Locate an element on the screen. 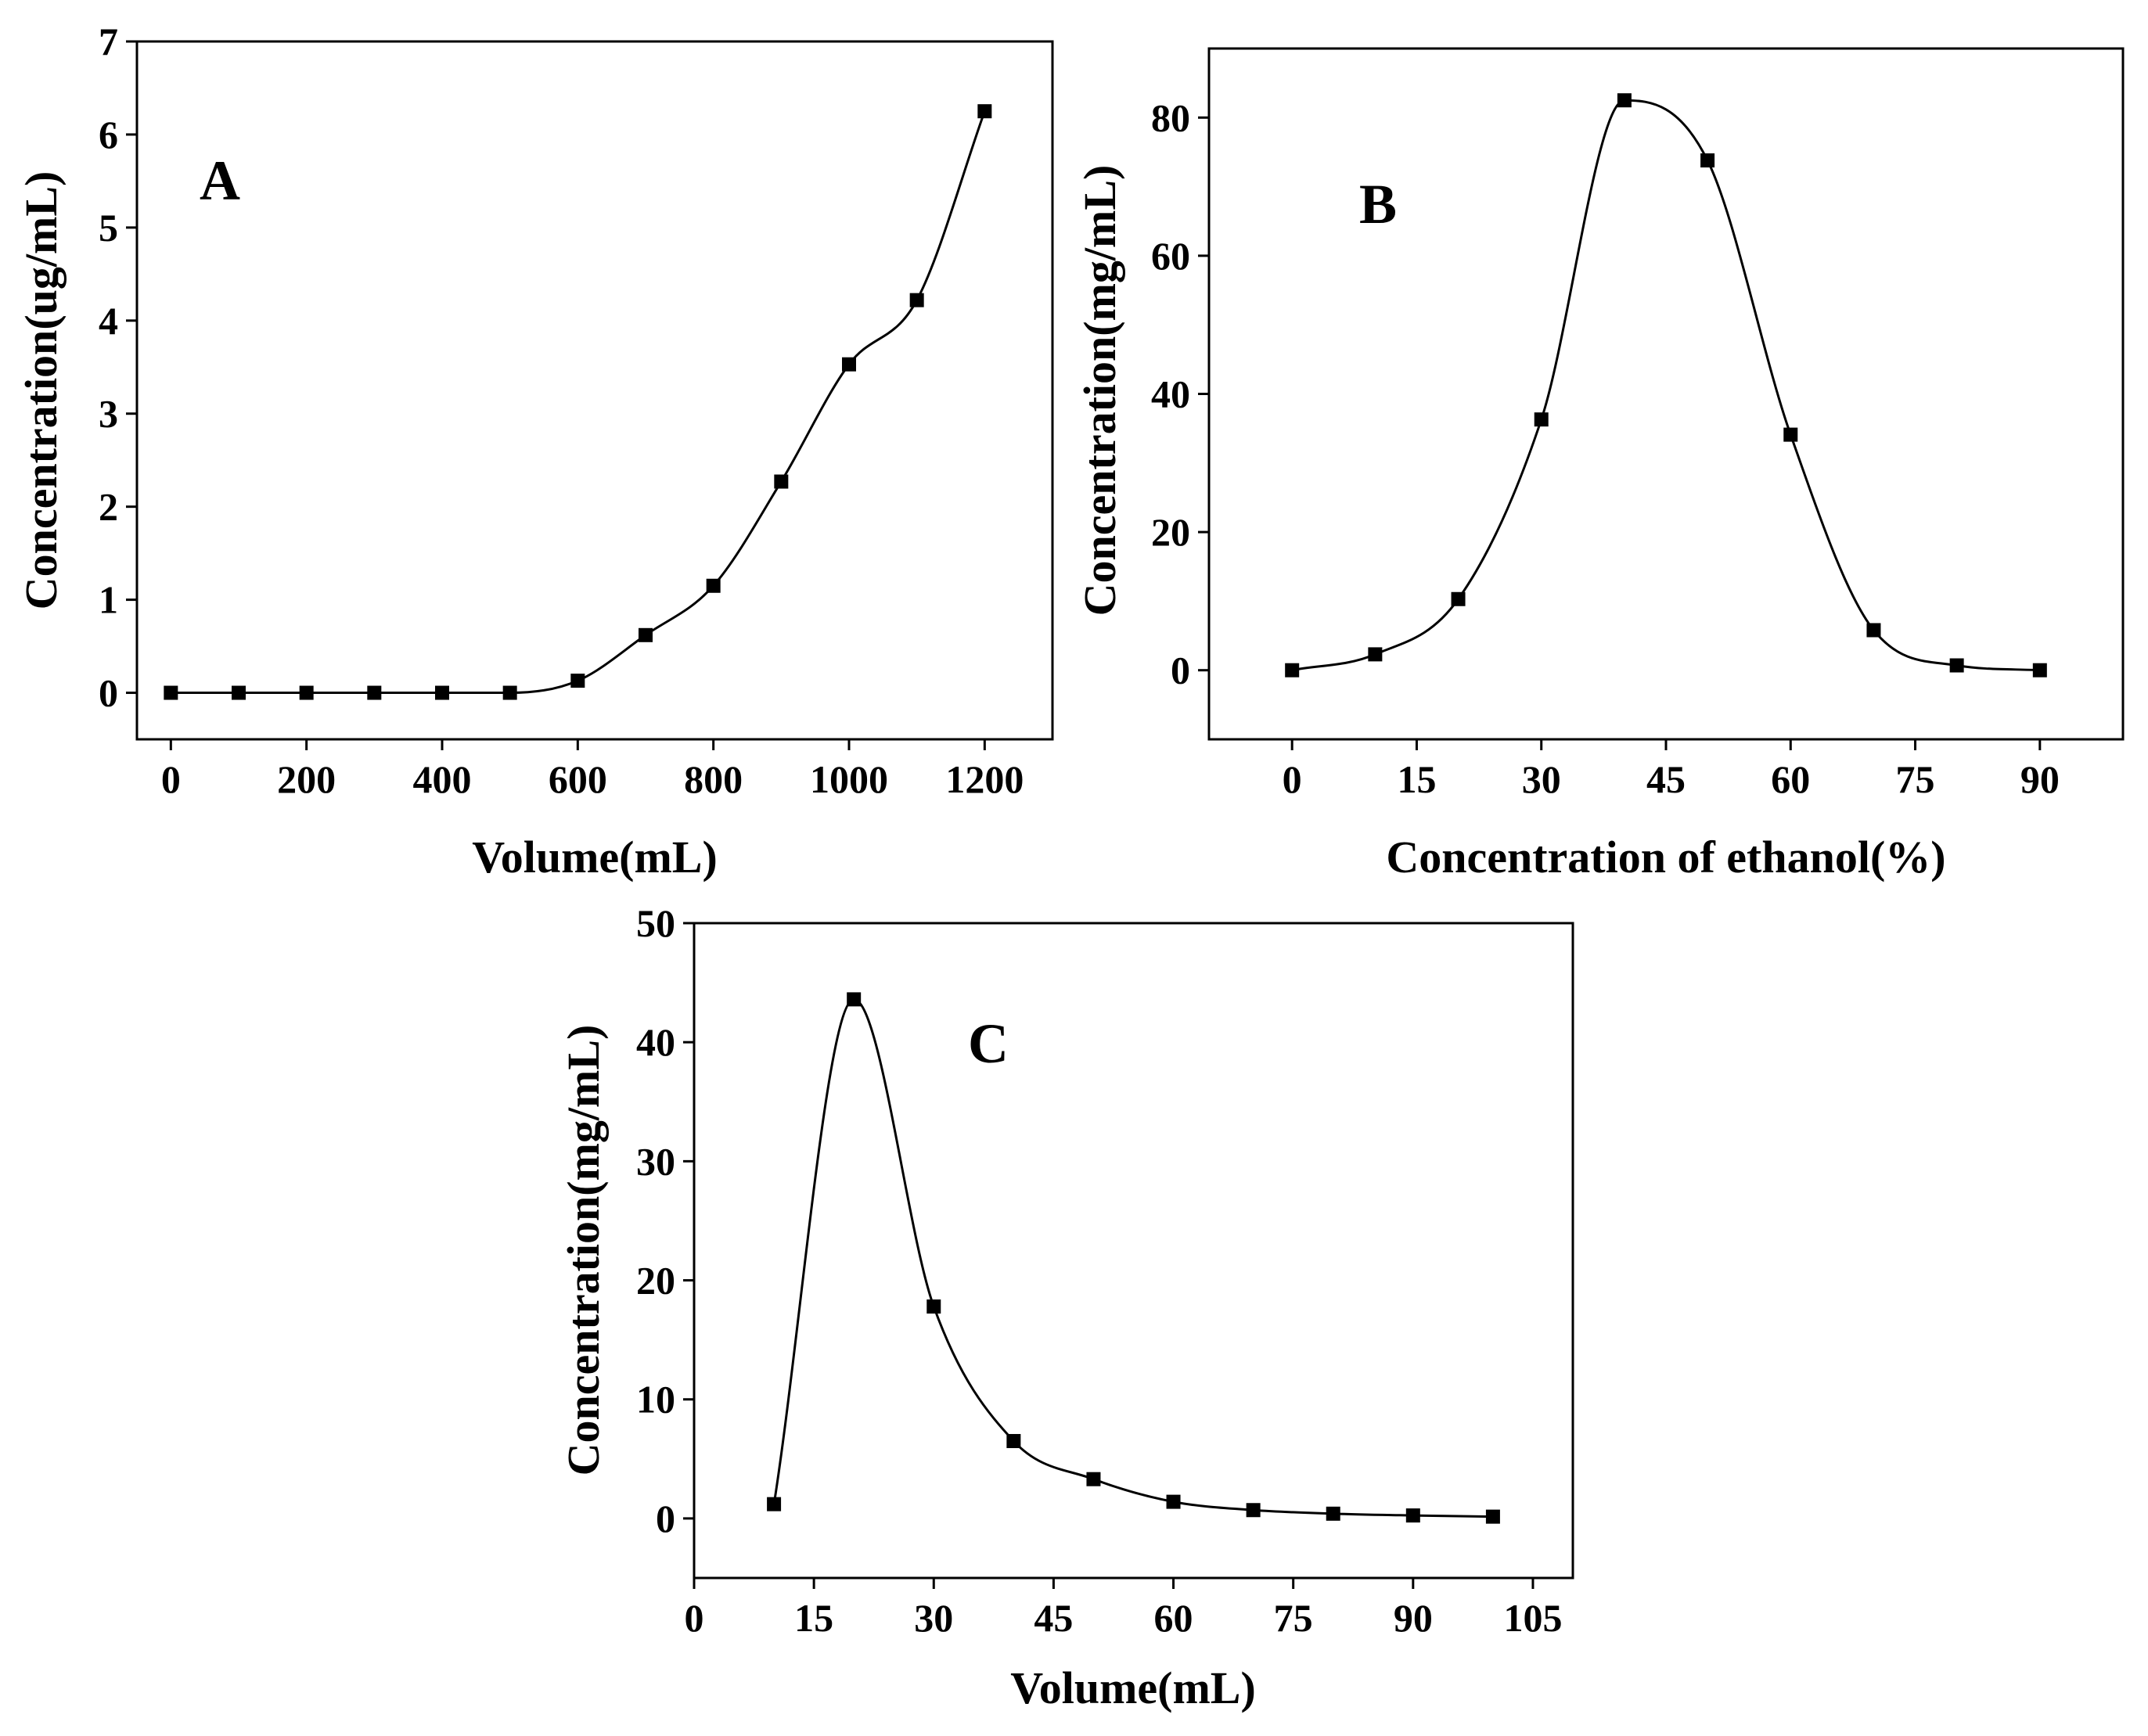 The height and width of the screenshot is (1736, 2148). panel-a-y-tick-label: 4 is located at coordinates (108, 321).